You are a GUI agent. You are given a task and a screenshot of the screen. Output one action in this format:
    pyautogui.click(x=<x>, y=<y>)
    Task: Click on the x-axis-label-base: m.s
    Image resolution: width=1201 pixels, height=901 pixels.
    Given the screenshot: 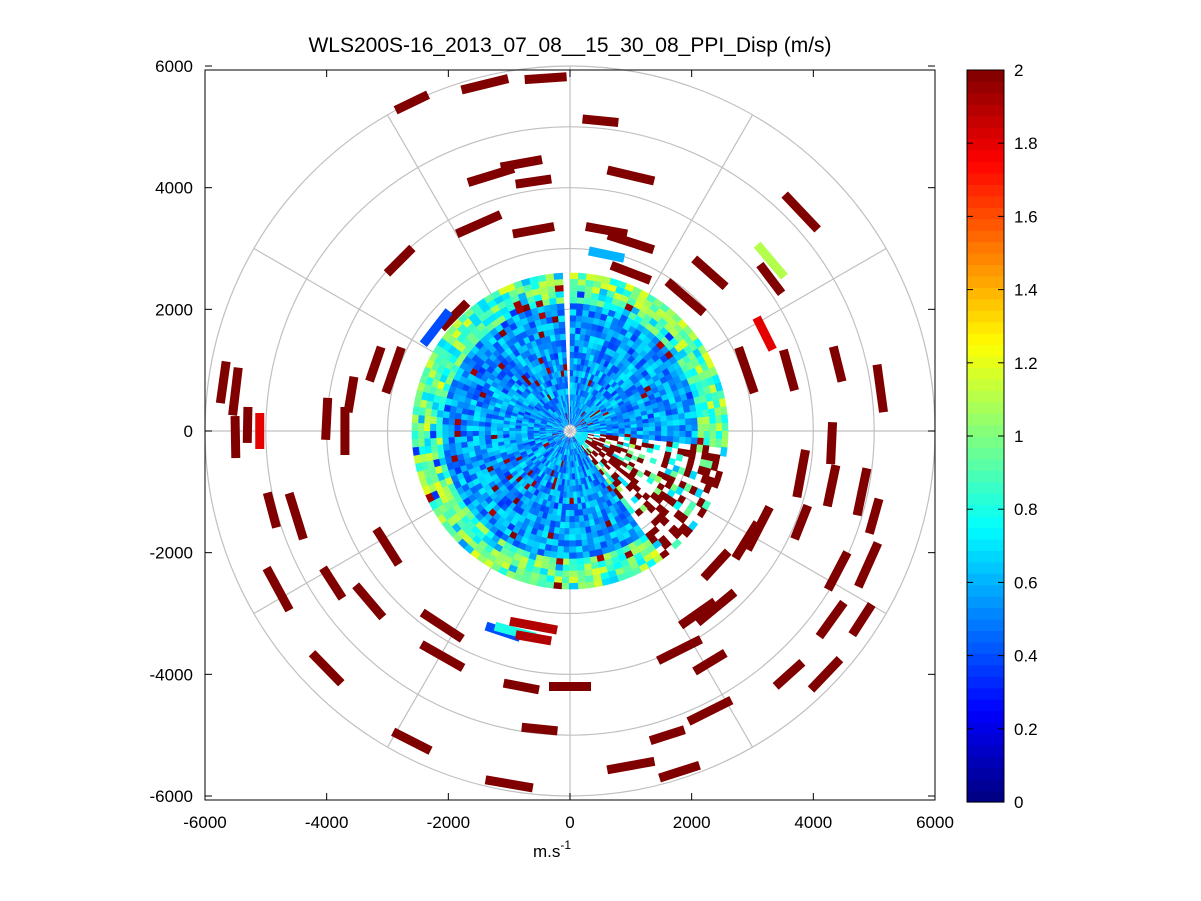 What is the action you would take?
    pyautogui.click(x=546, y=851)
    